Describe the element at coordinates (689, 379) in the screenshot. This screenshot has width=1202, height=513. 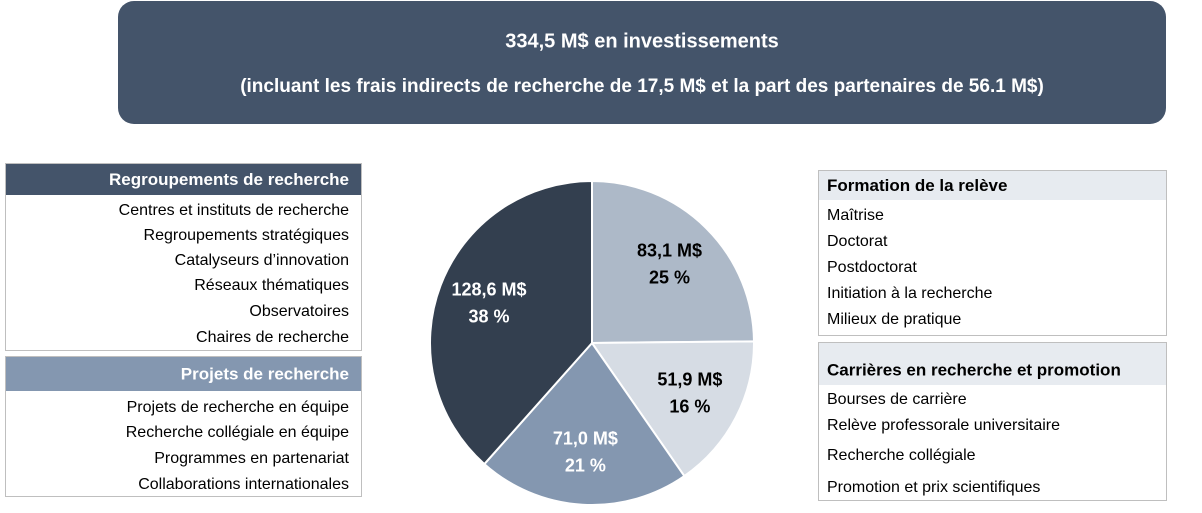
I see `slice-value-label: 51,9 M$` at that location.